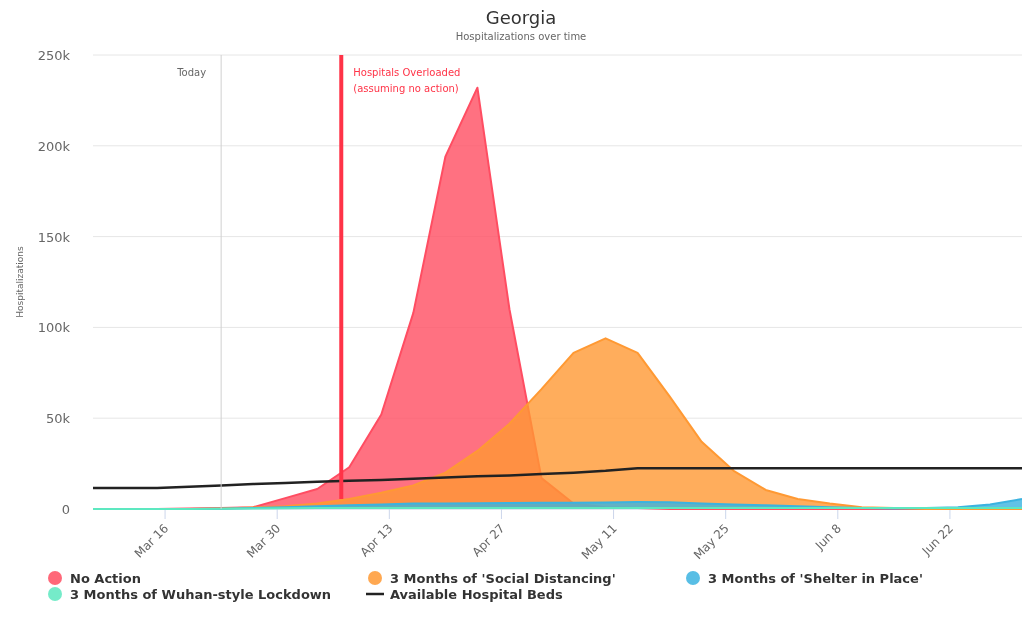  What do you see at coordinates (488, 540) in the screenshot?
I see `x-tick-label: Apr 27` at bounding box center [488, 540].